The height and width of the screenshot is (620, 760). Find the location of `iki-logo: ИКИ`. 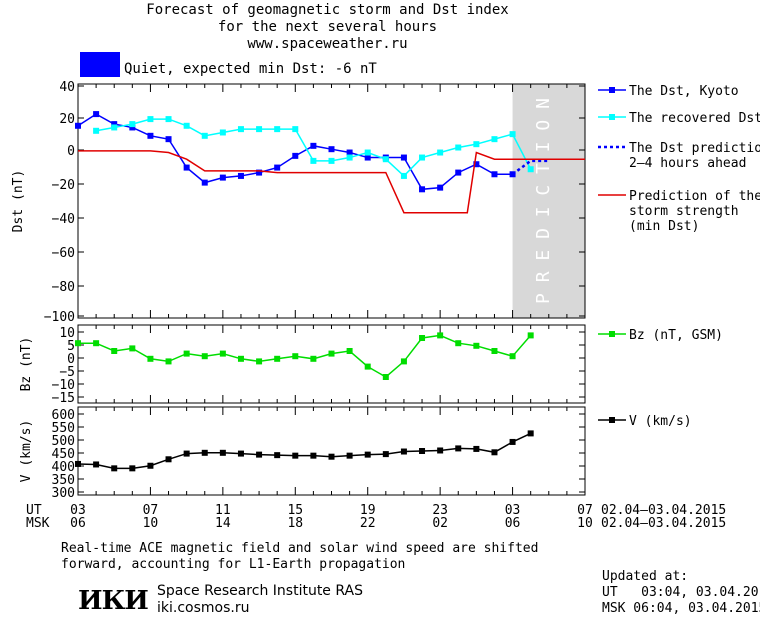

iki-logo: ИКИ is located at coordinates (113, 601).